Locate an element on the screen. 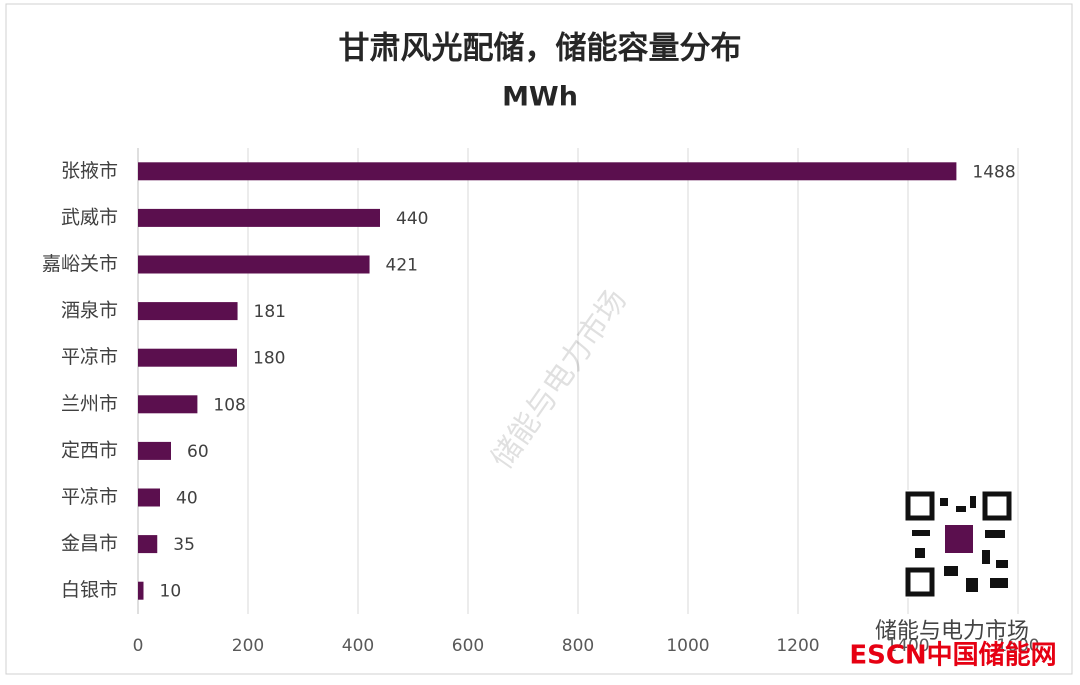 This screenshot has width=1080, height=685. logo: ESCN中国储能网 is located at coordinates (952, 655).